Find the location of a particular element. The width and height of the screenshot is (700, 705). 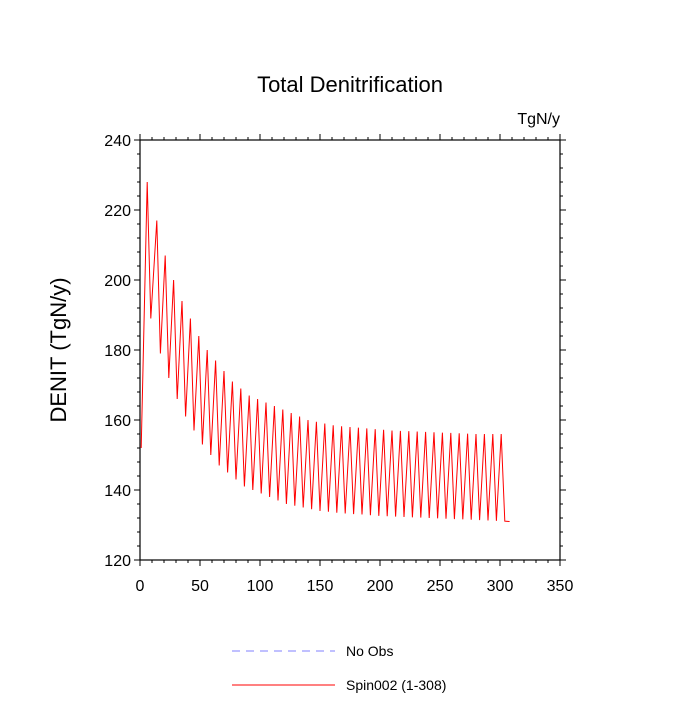

y-tick-label: 160 is located at coordinates (117, 421).